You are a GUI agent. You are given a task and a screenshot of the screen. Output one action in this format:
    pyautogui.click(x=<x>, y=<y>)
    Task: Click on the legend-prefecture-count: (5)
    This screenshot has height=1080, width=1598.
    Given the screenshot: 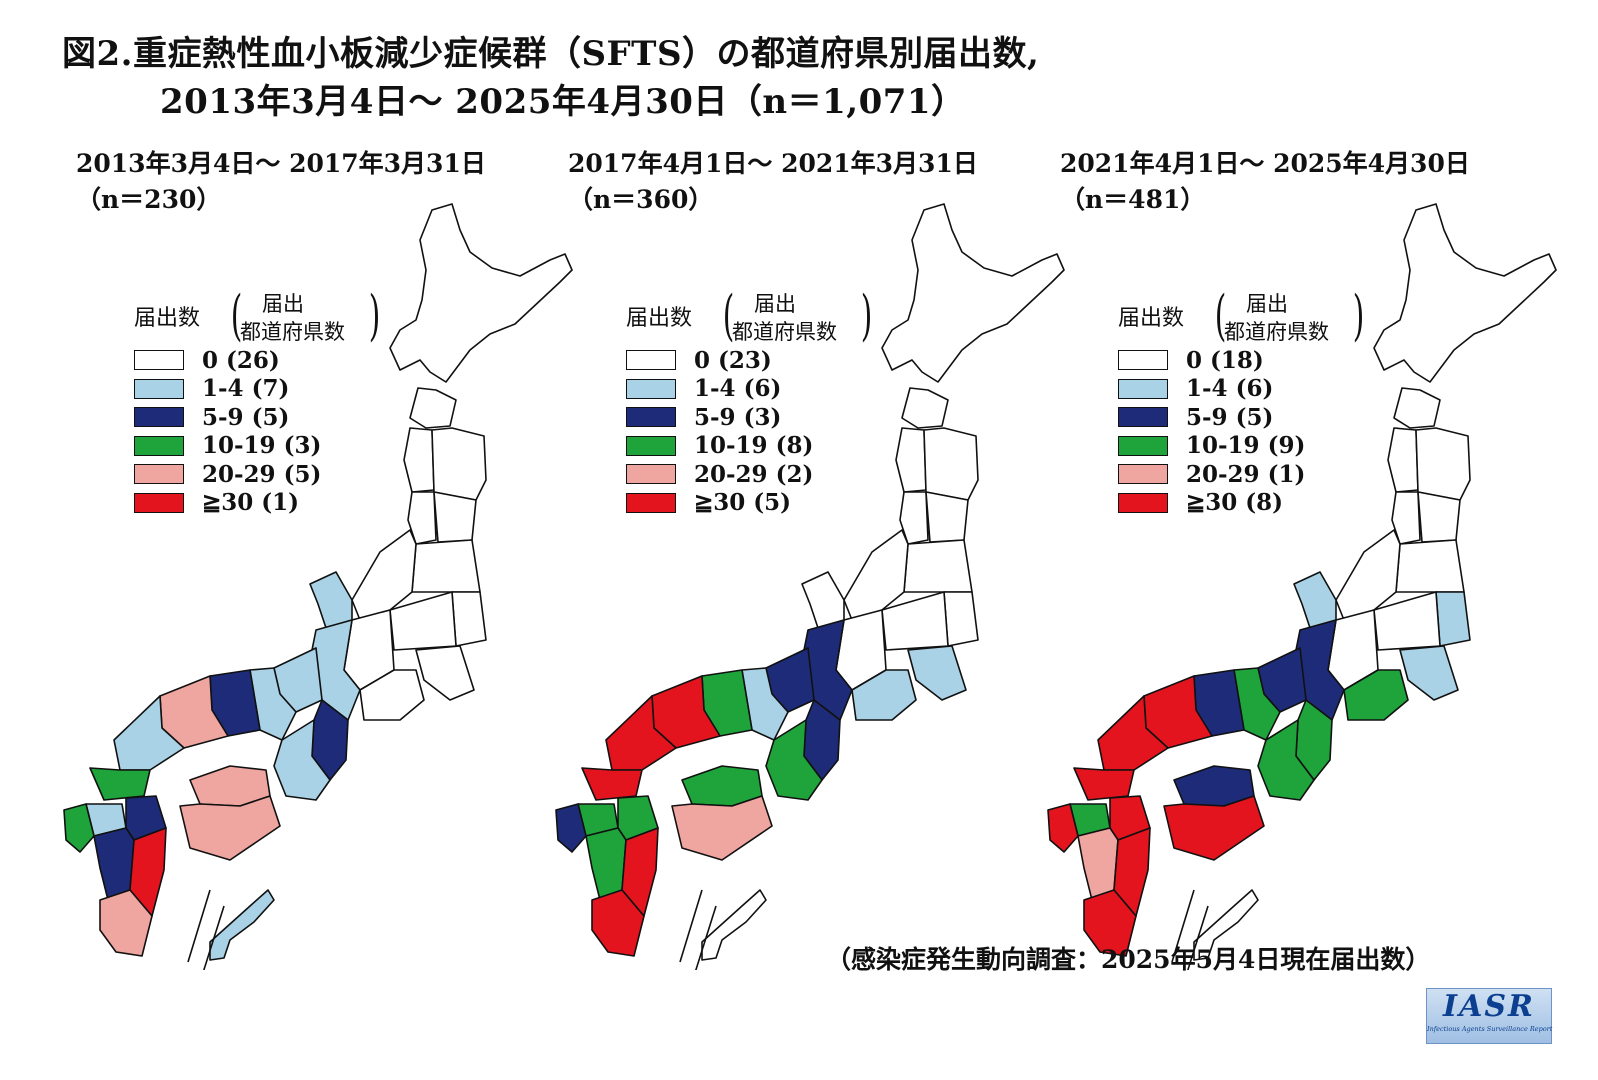 What is the action you would take?
    pyautogui.click(x=302, y=474)
    